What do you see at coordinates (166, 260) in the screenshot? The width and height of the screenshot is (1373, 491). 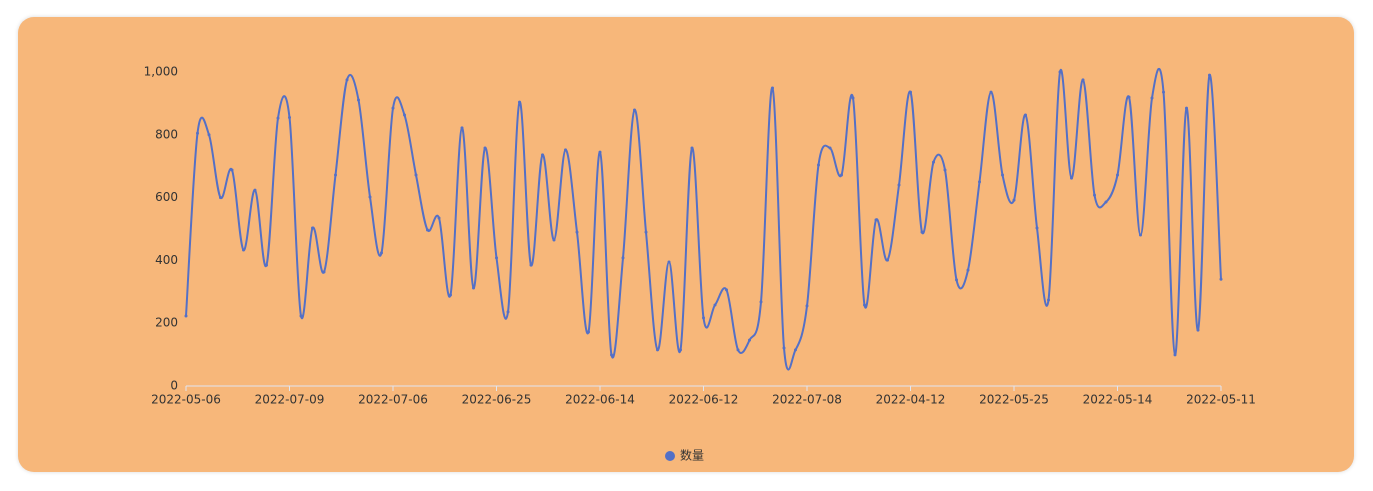 I see `y-tick-label: 400` at bounding box center [166, 260].